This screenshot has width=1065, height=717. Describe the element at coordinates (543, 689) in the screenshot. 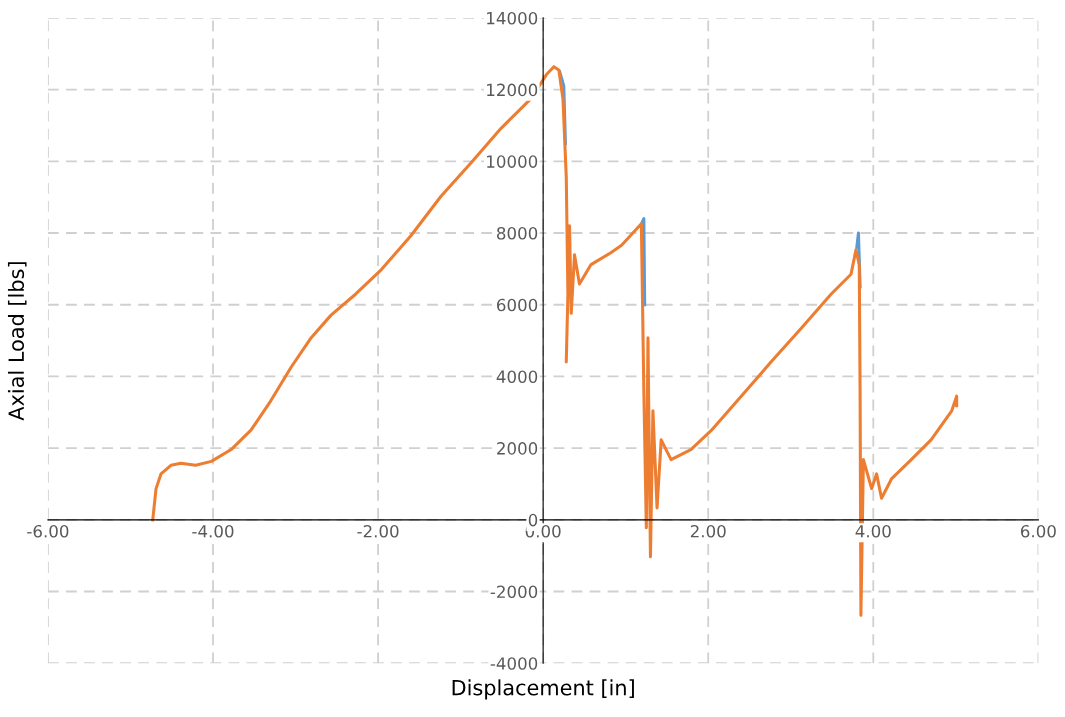

I see `x-axis-title: Displacement [in]` at that location.